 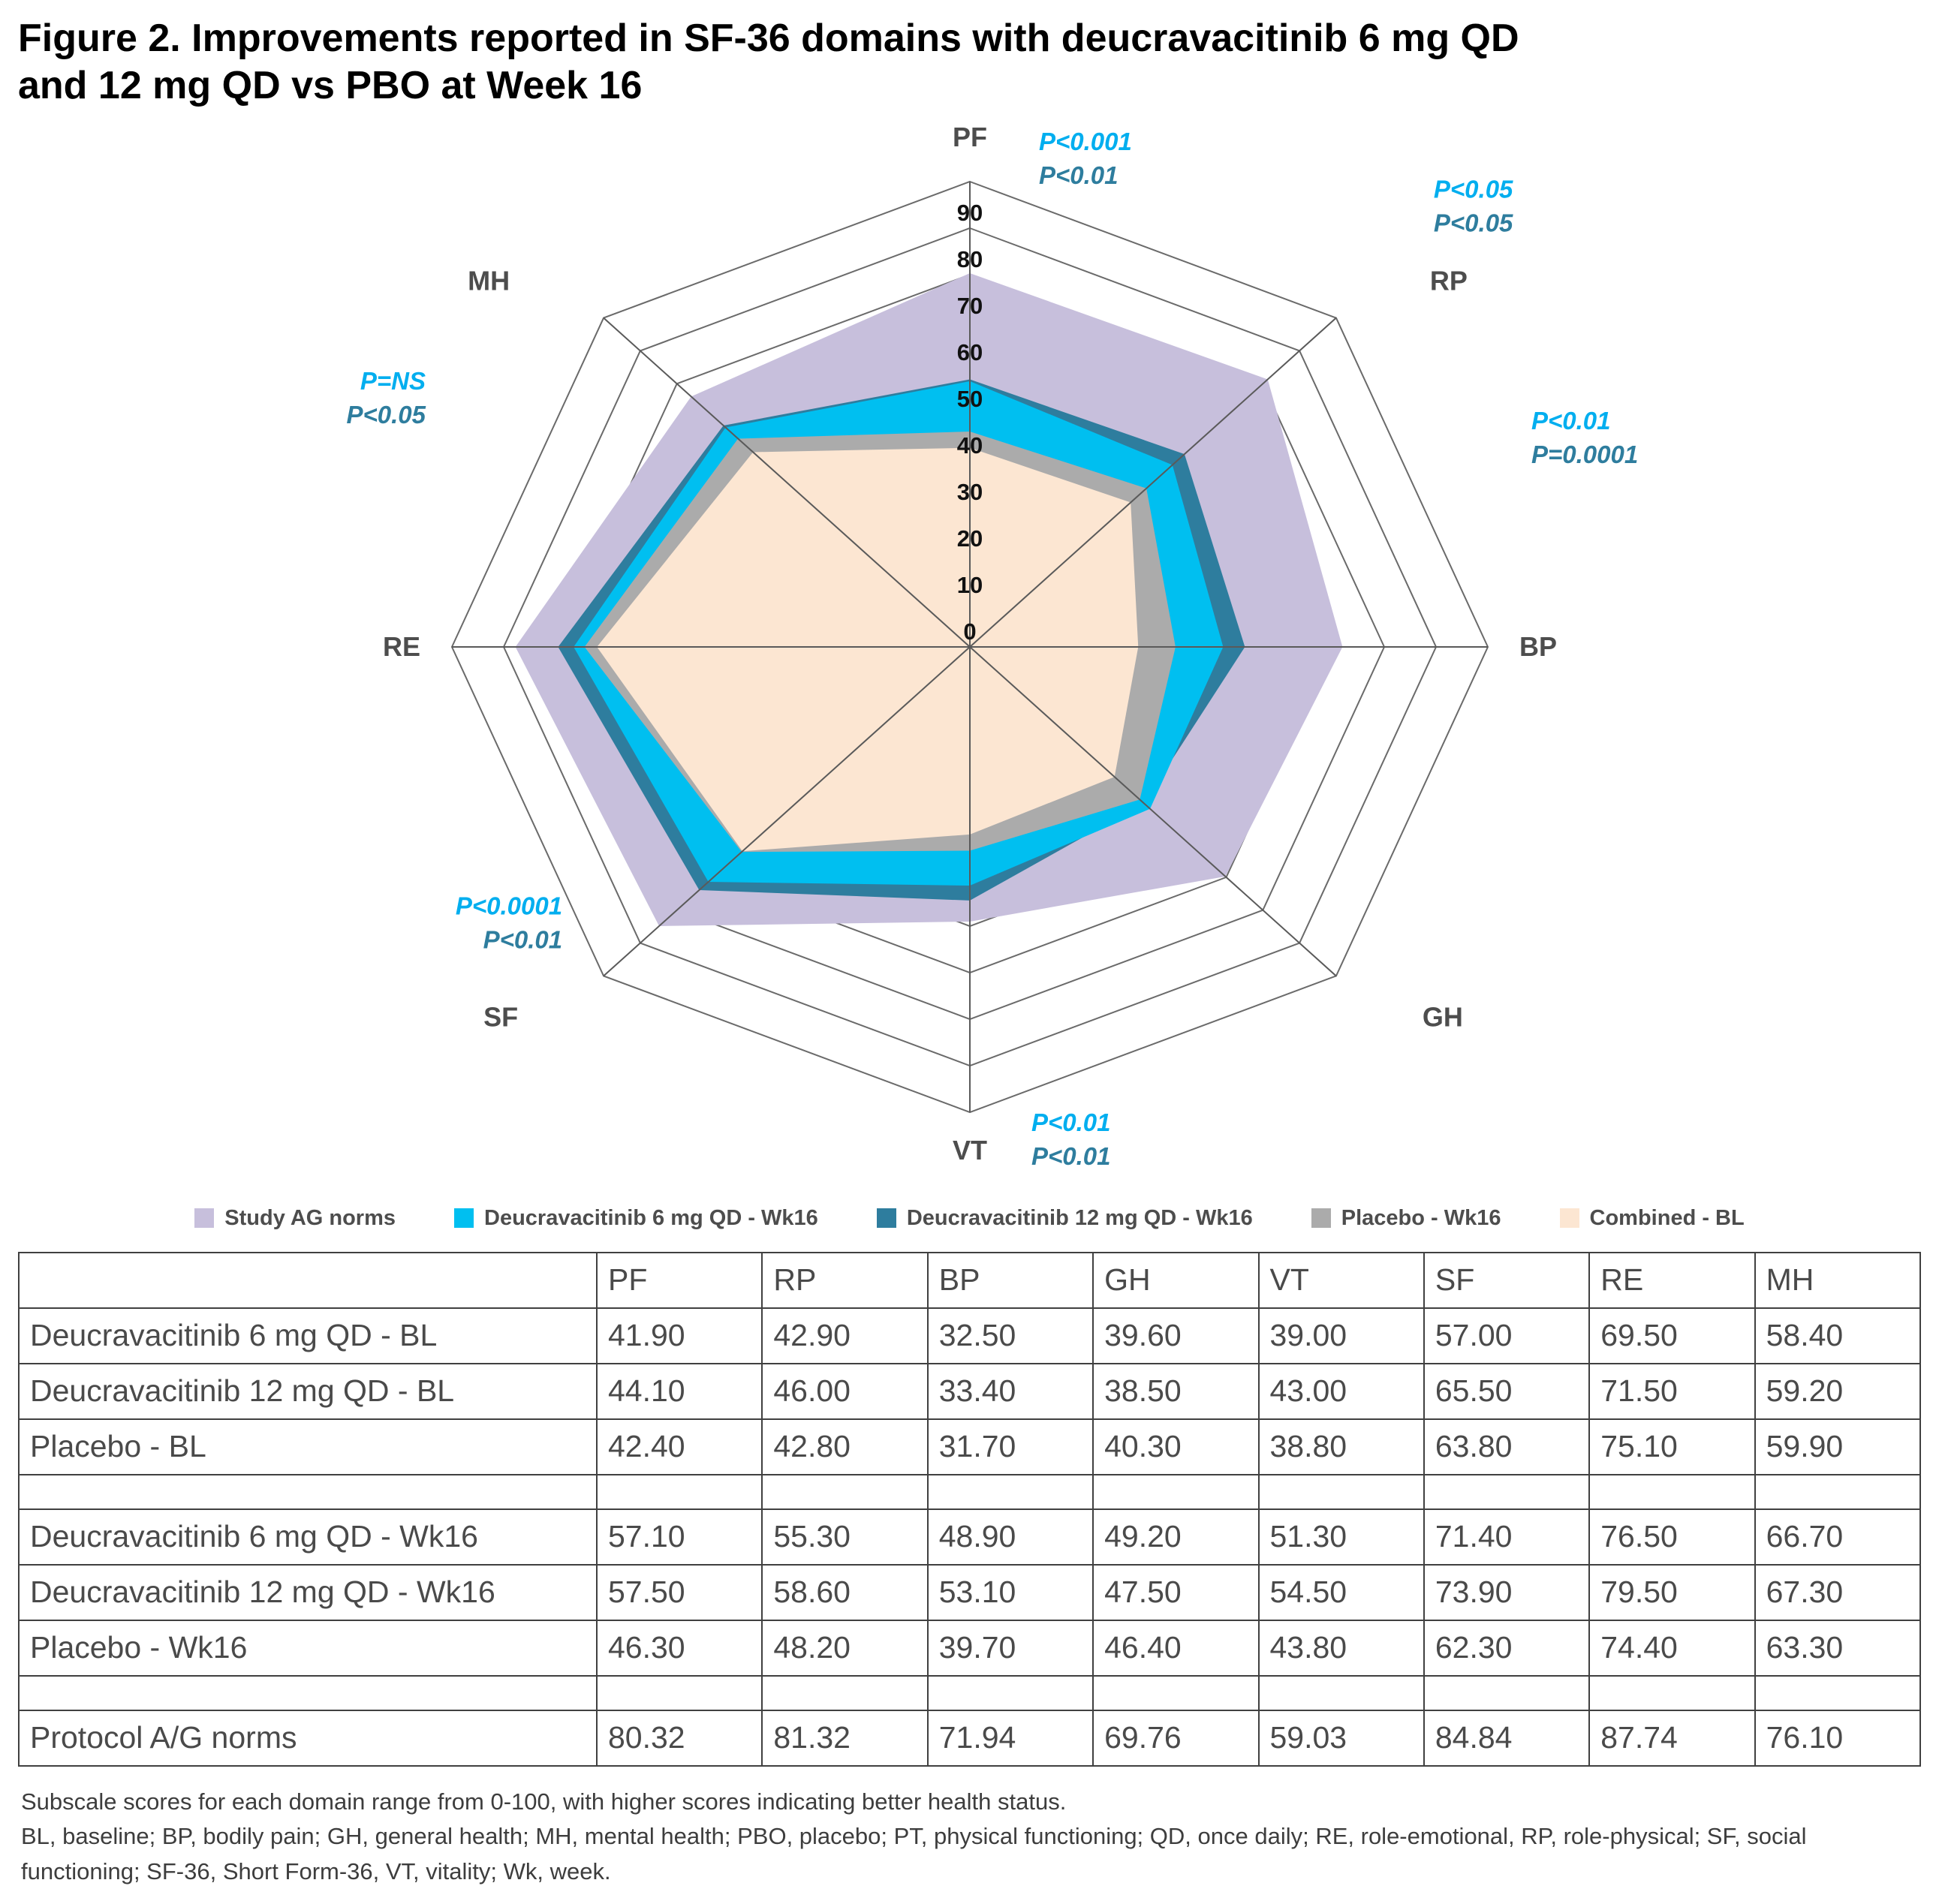 What do you see at coordinates (1079, 175) in the screenshot?
I see `p-value-PF-12mg: P<0.01` at bounding box center [1079, 175].